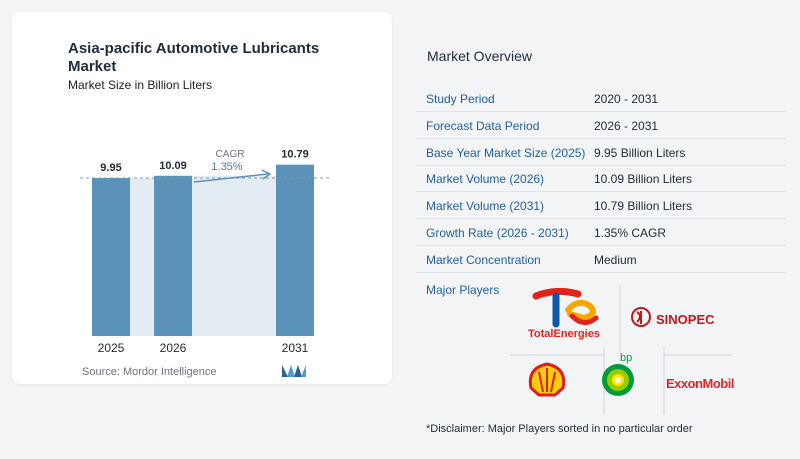 The height and width of the screenshot is (459, 800). What do you see at coordinates (295, 348) in the screenshot?
I see `x-tick-label: 2031` at bounding box center [295, 348].